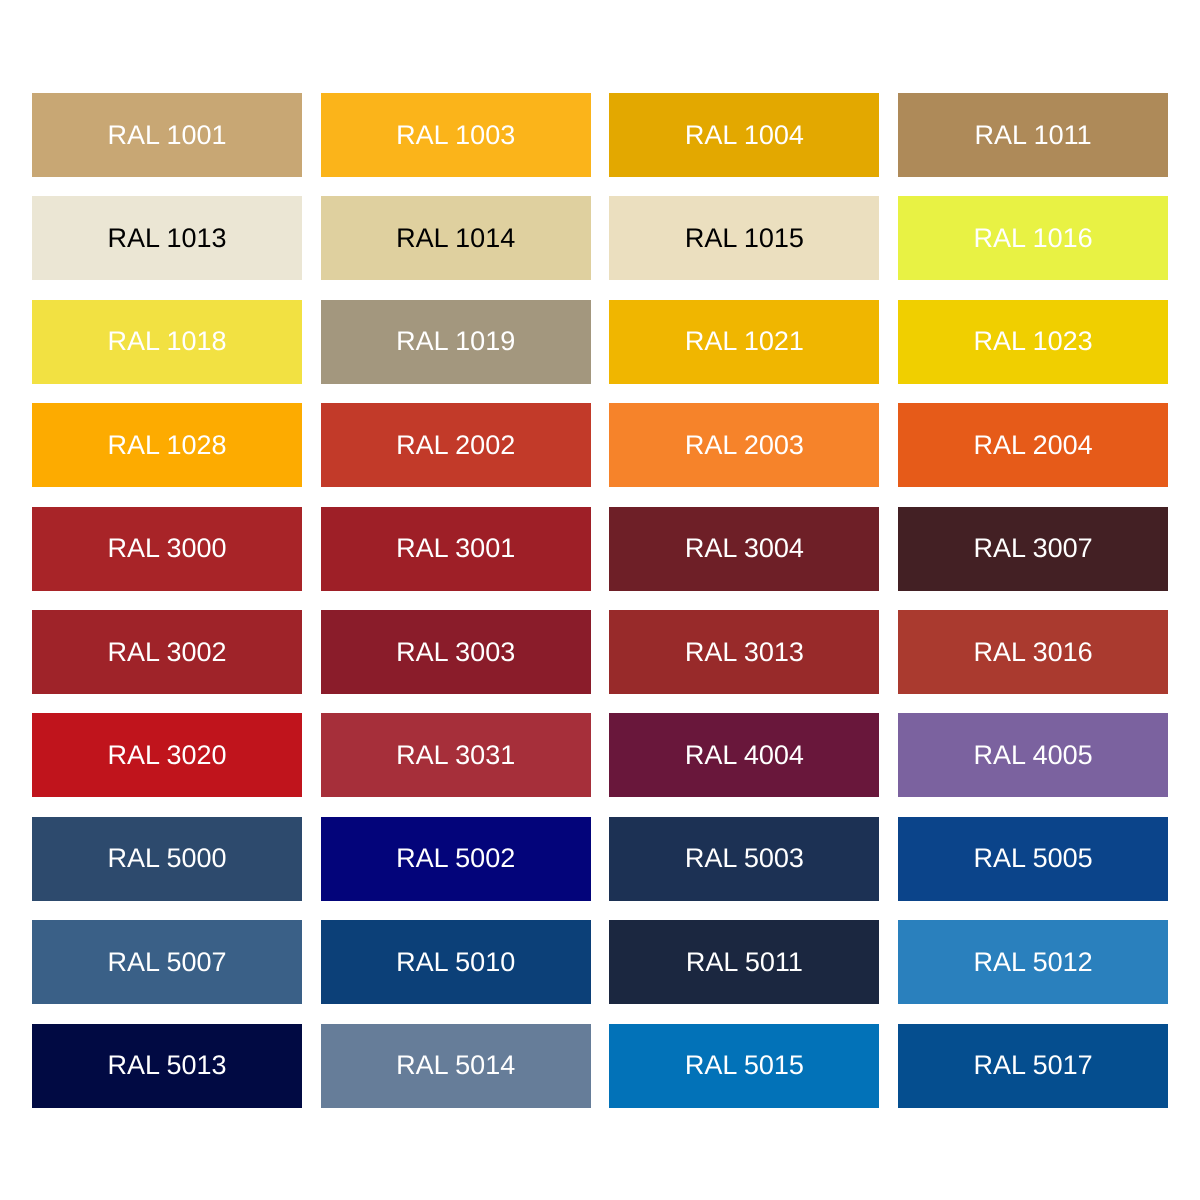 Image resolution: width=1200 pixels, height=1200 pixels. I want to click on swatch-label: RAL 5012, so click(1033, 961).